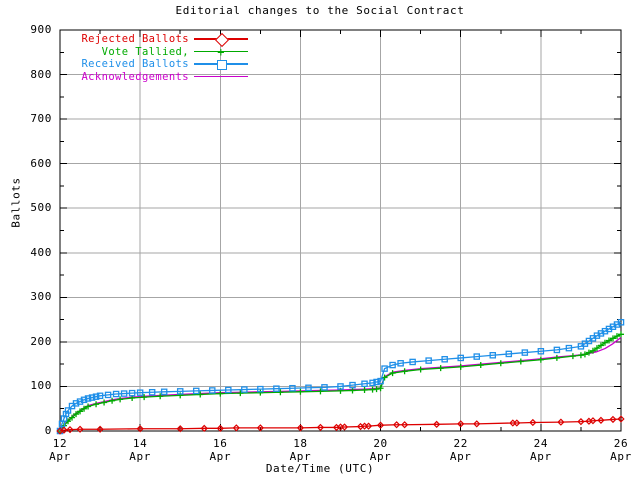  What do you see at coordinates (621, 443) in the screenshot?
I see `x-tick-day: 26` at bounding box center [621, 443].